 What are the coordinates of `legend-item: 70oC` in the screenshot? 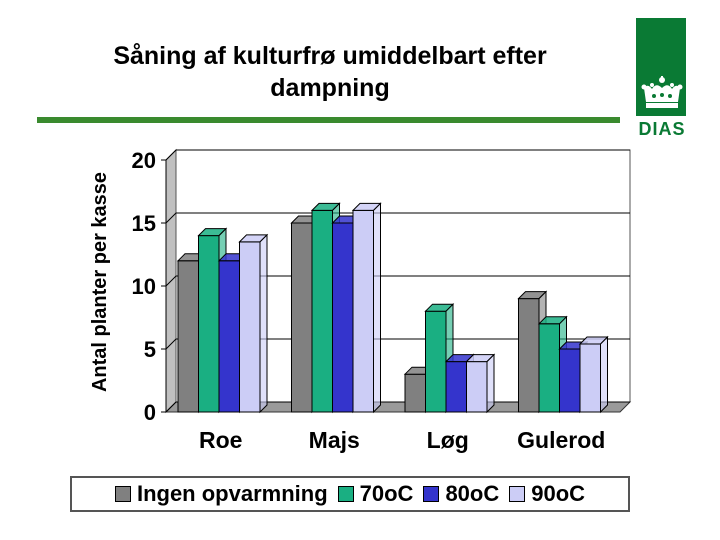 It's located at (375, 494).